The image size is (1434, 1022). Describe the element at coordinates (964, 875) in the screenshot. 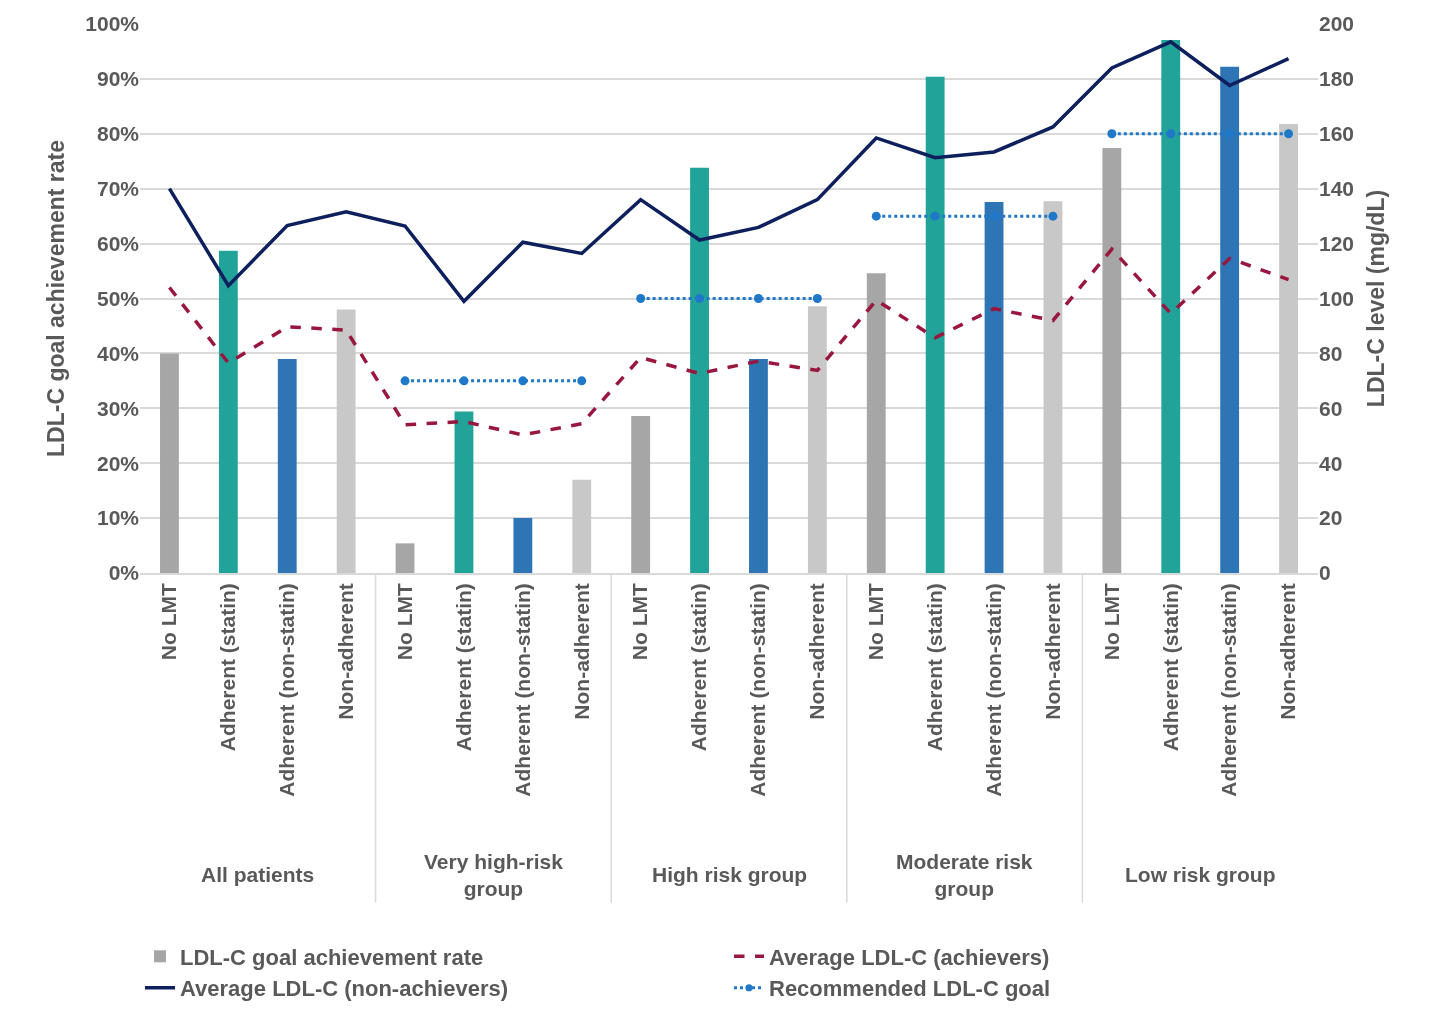

I see `text: Moderate risk group` at that location.